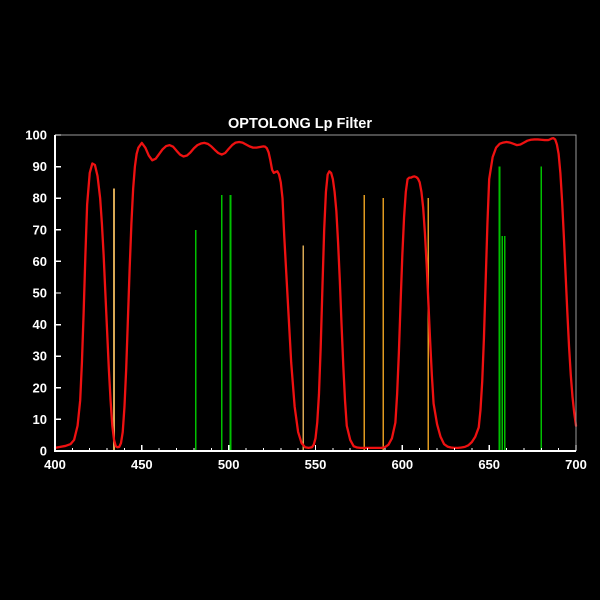  What do you see at coordinates (40, 293) in the screenshot?
I see `y-tick-label: 50` at bounding box center [40, 293].